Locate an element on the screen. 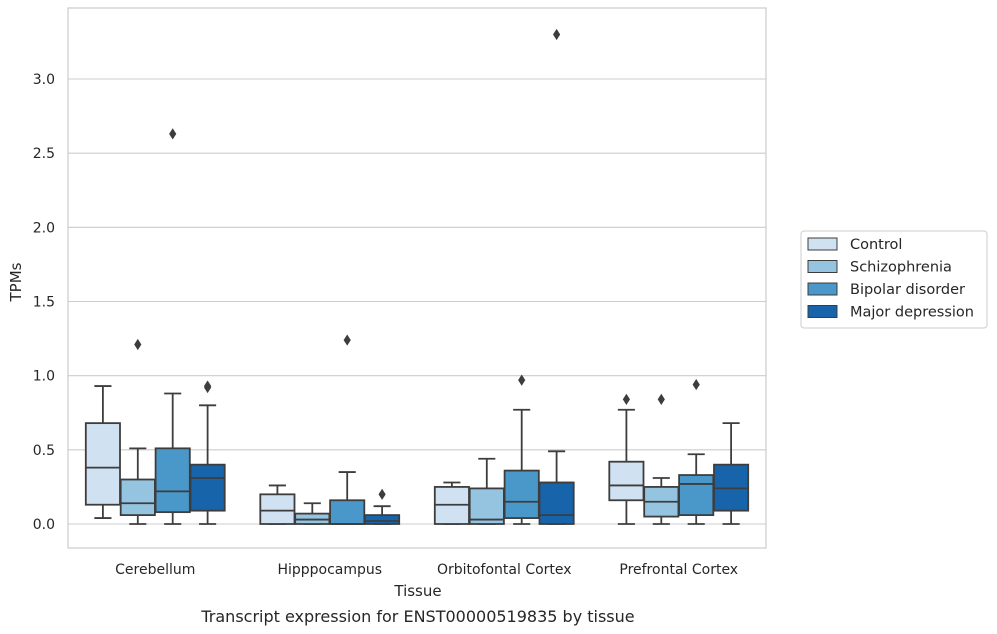 The height and width of the screenshot is (634, 997). y-tick-label: 3.0 is located at coordinates (44, 80).